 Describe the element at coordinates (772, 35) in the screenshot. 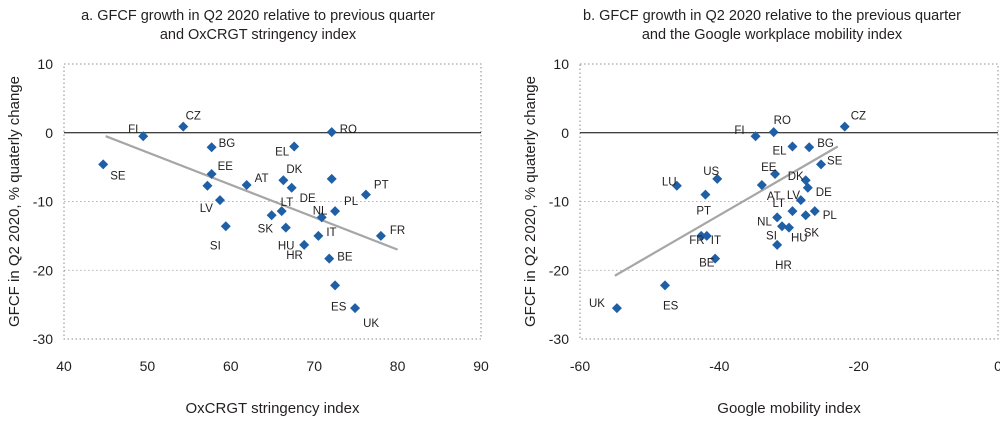

I see `chart-title-line: and the Google workplace mobility index` at that location.